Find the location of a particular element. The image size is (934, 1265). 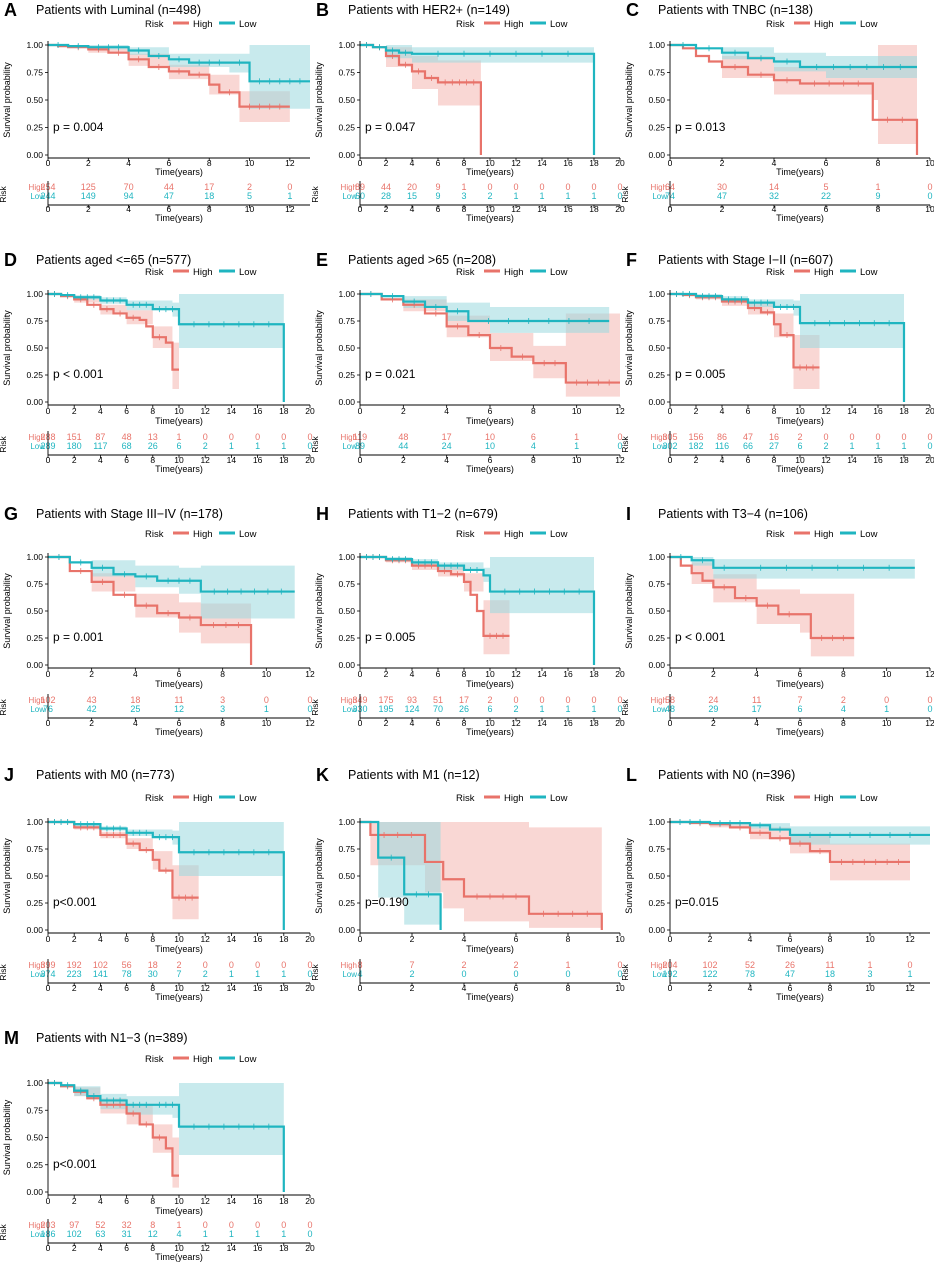

x-axis-label-a: Time(years) is located at coordinates (179, 172).